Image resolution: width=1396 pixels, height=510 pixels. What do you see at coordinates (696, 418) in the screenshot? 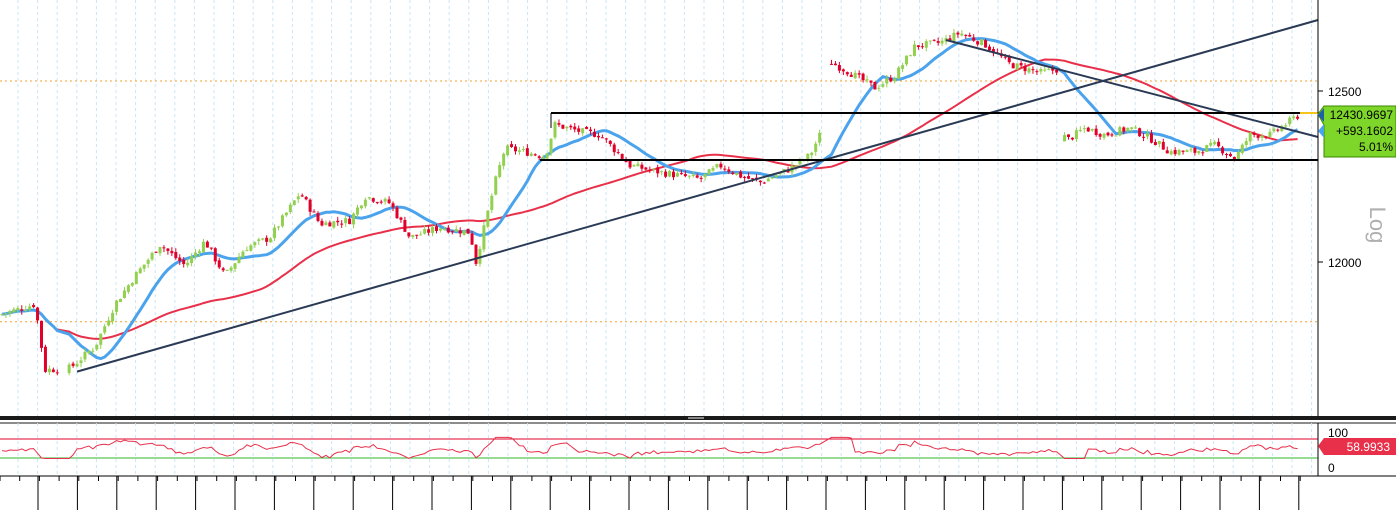
I see `drag-handle-icon` at bounding box center [696, 418].